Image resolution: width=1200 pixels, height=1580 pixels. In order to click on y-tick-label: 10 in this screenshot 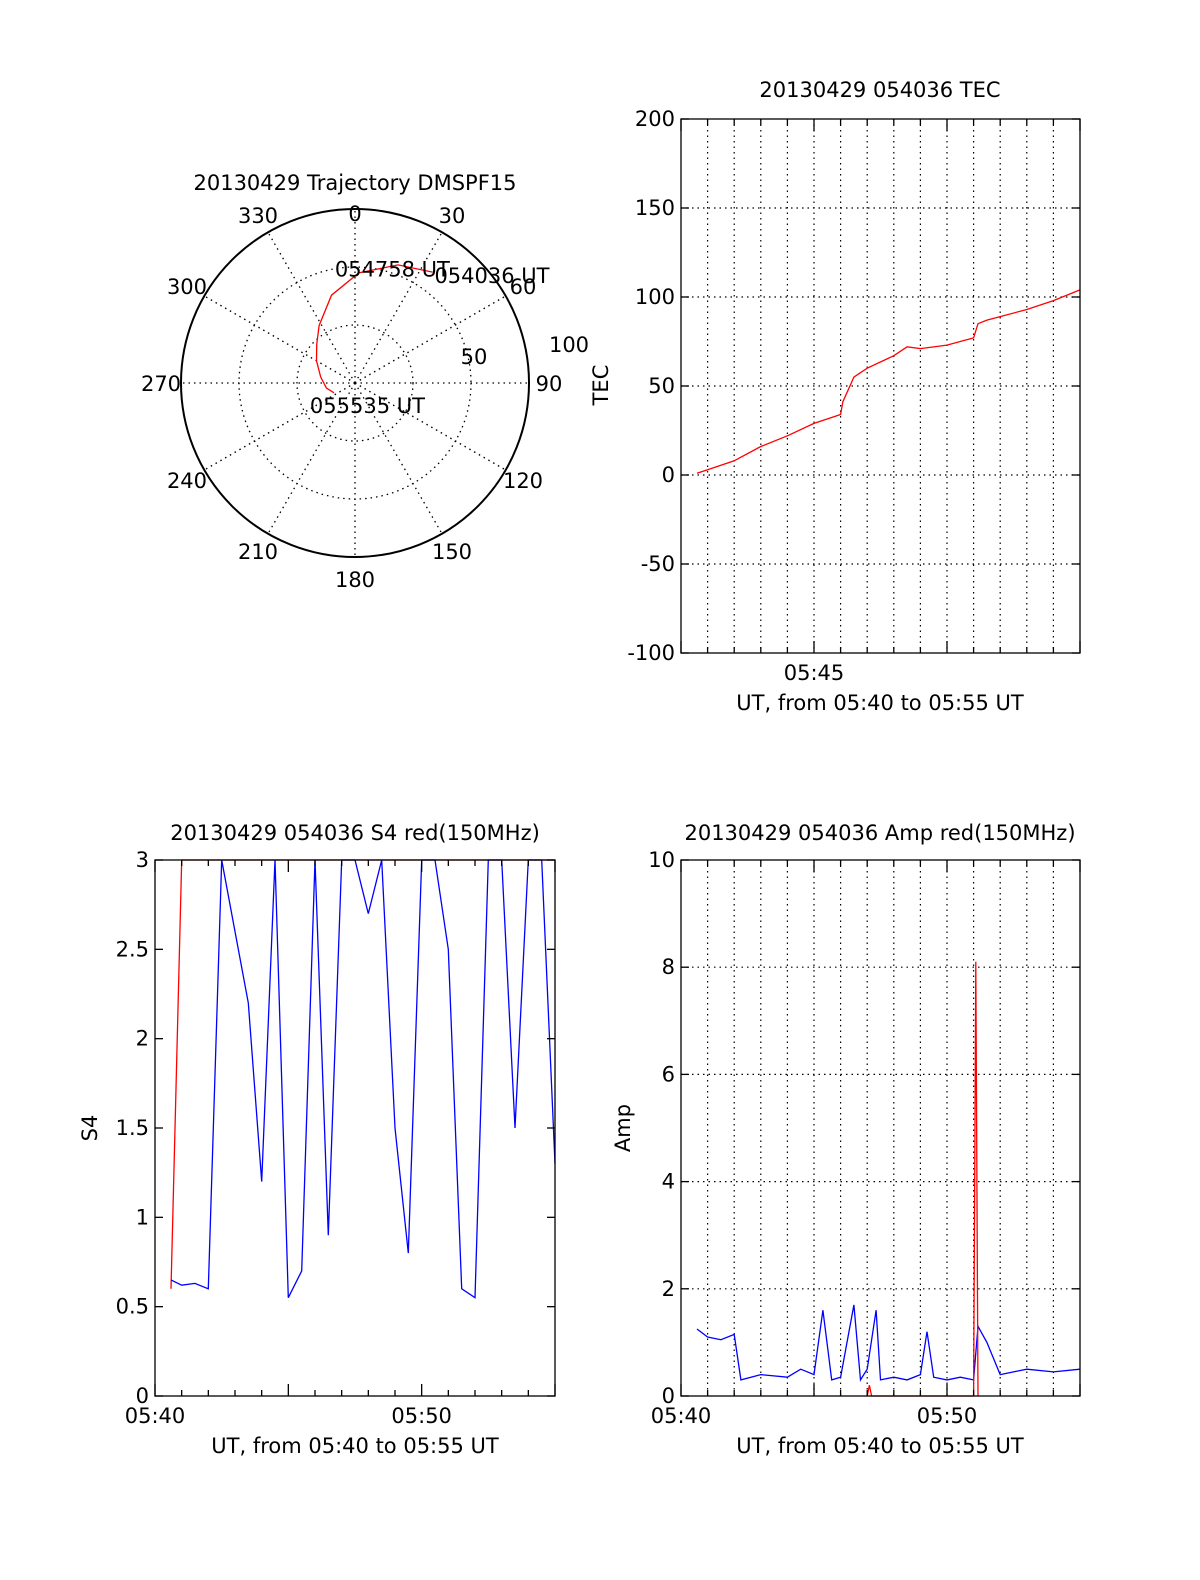, I will do `click(661, 860)`.